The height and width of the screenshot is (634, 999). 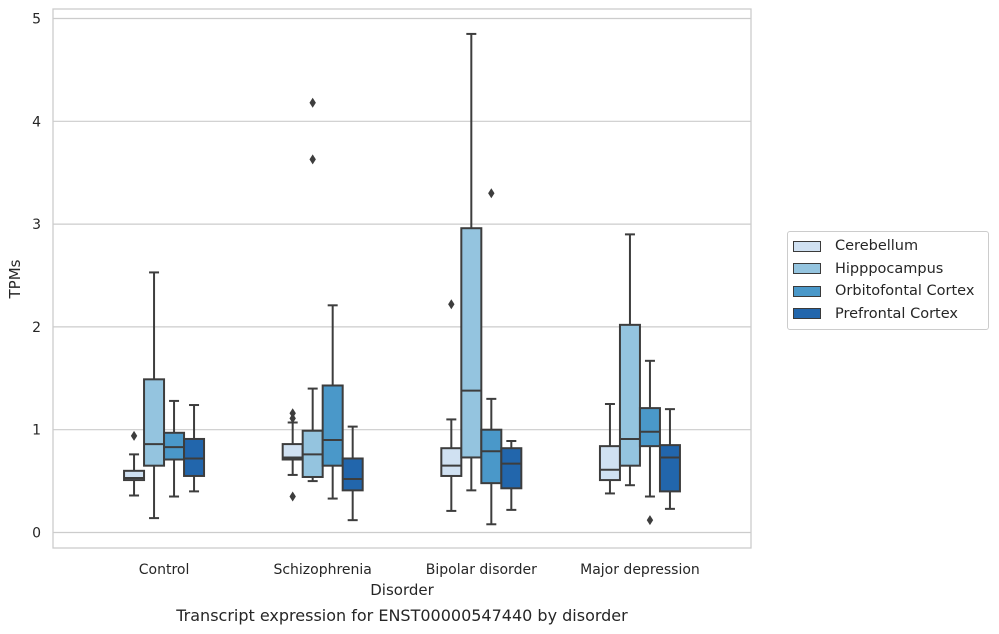 I want to click on legend-label-orbitofrontal: Orbitofontal Cortex, so click(x=905, y=291).